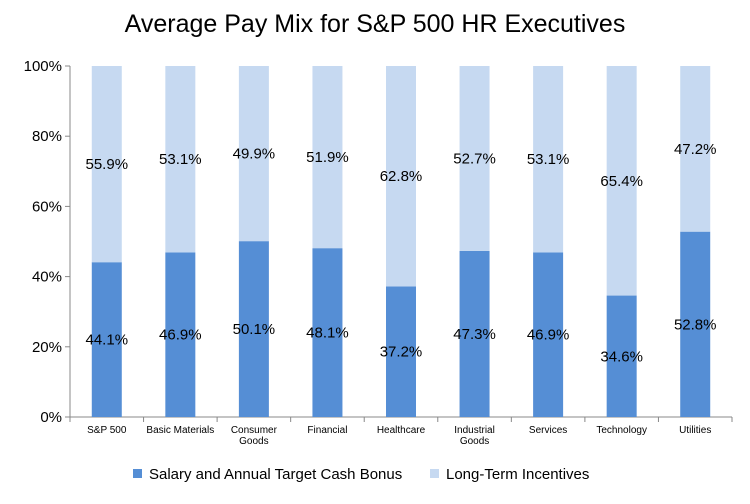  I want to click on data-label: 37.2%, so click(401, 352).